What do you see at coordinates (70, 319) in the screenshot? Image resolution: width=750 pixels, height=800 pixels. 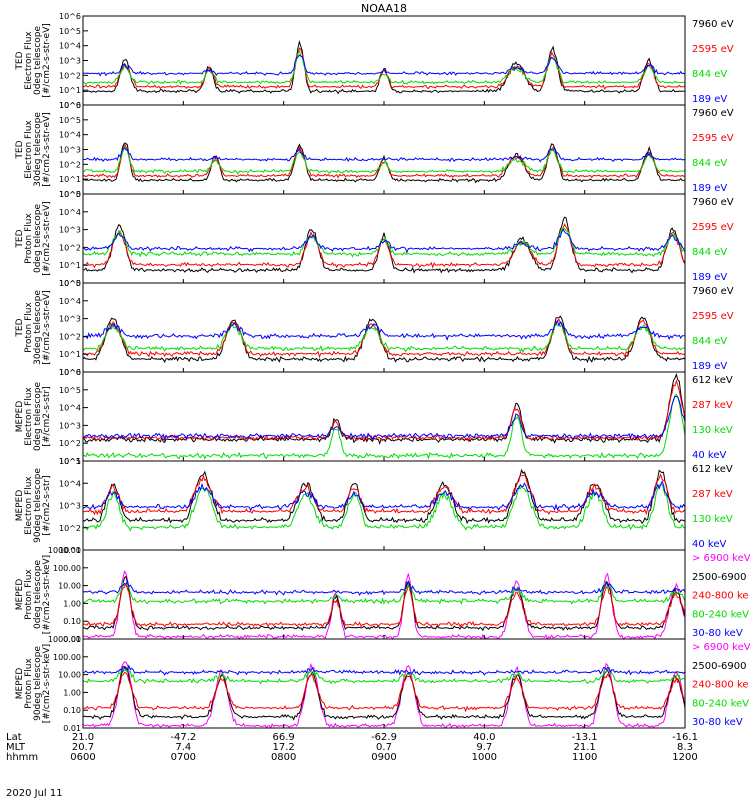 I see `panel-4-ytick-label-3: 10^3` at bounding box center [70, 319].